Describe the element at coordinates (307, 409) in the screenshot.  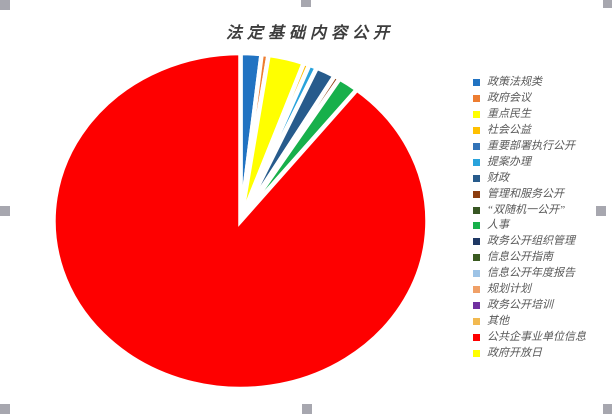
I see `selection-handle-bottom-center` at that location.